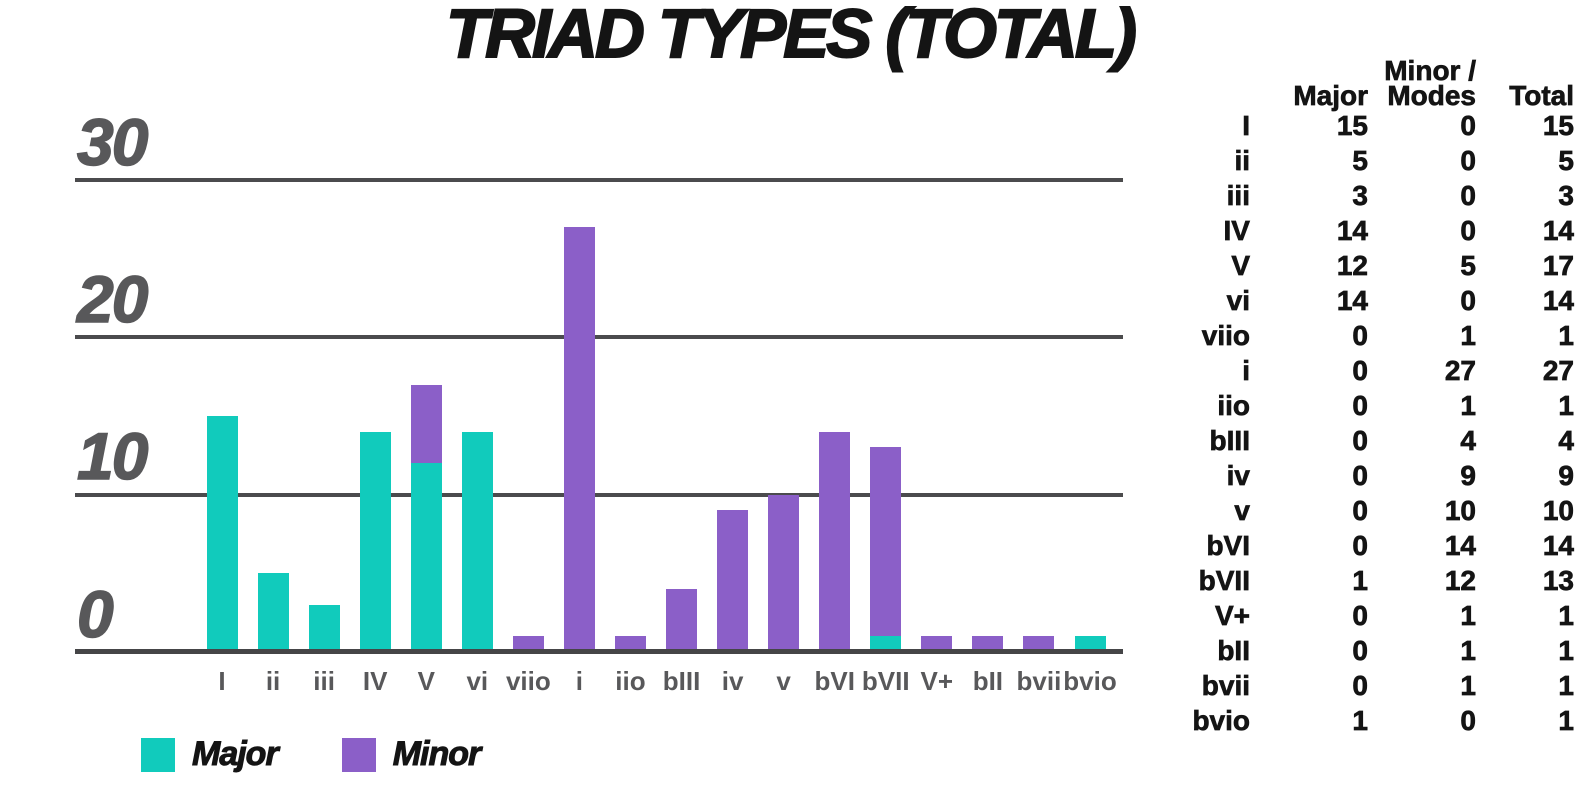  What do you see at coordinates (1228, 546) in the screenshot?
I see `table-row-label-bVI: bVI` at bounding box center [1228, 546].